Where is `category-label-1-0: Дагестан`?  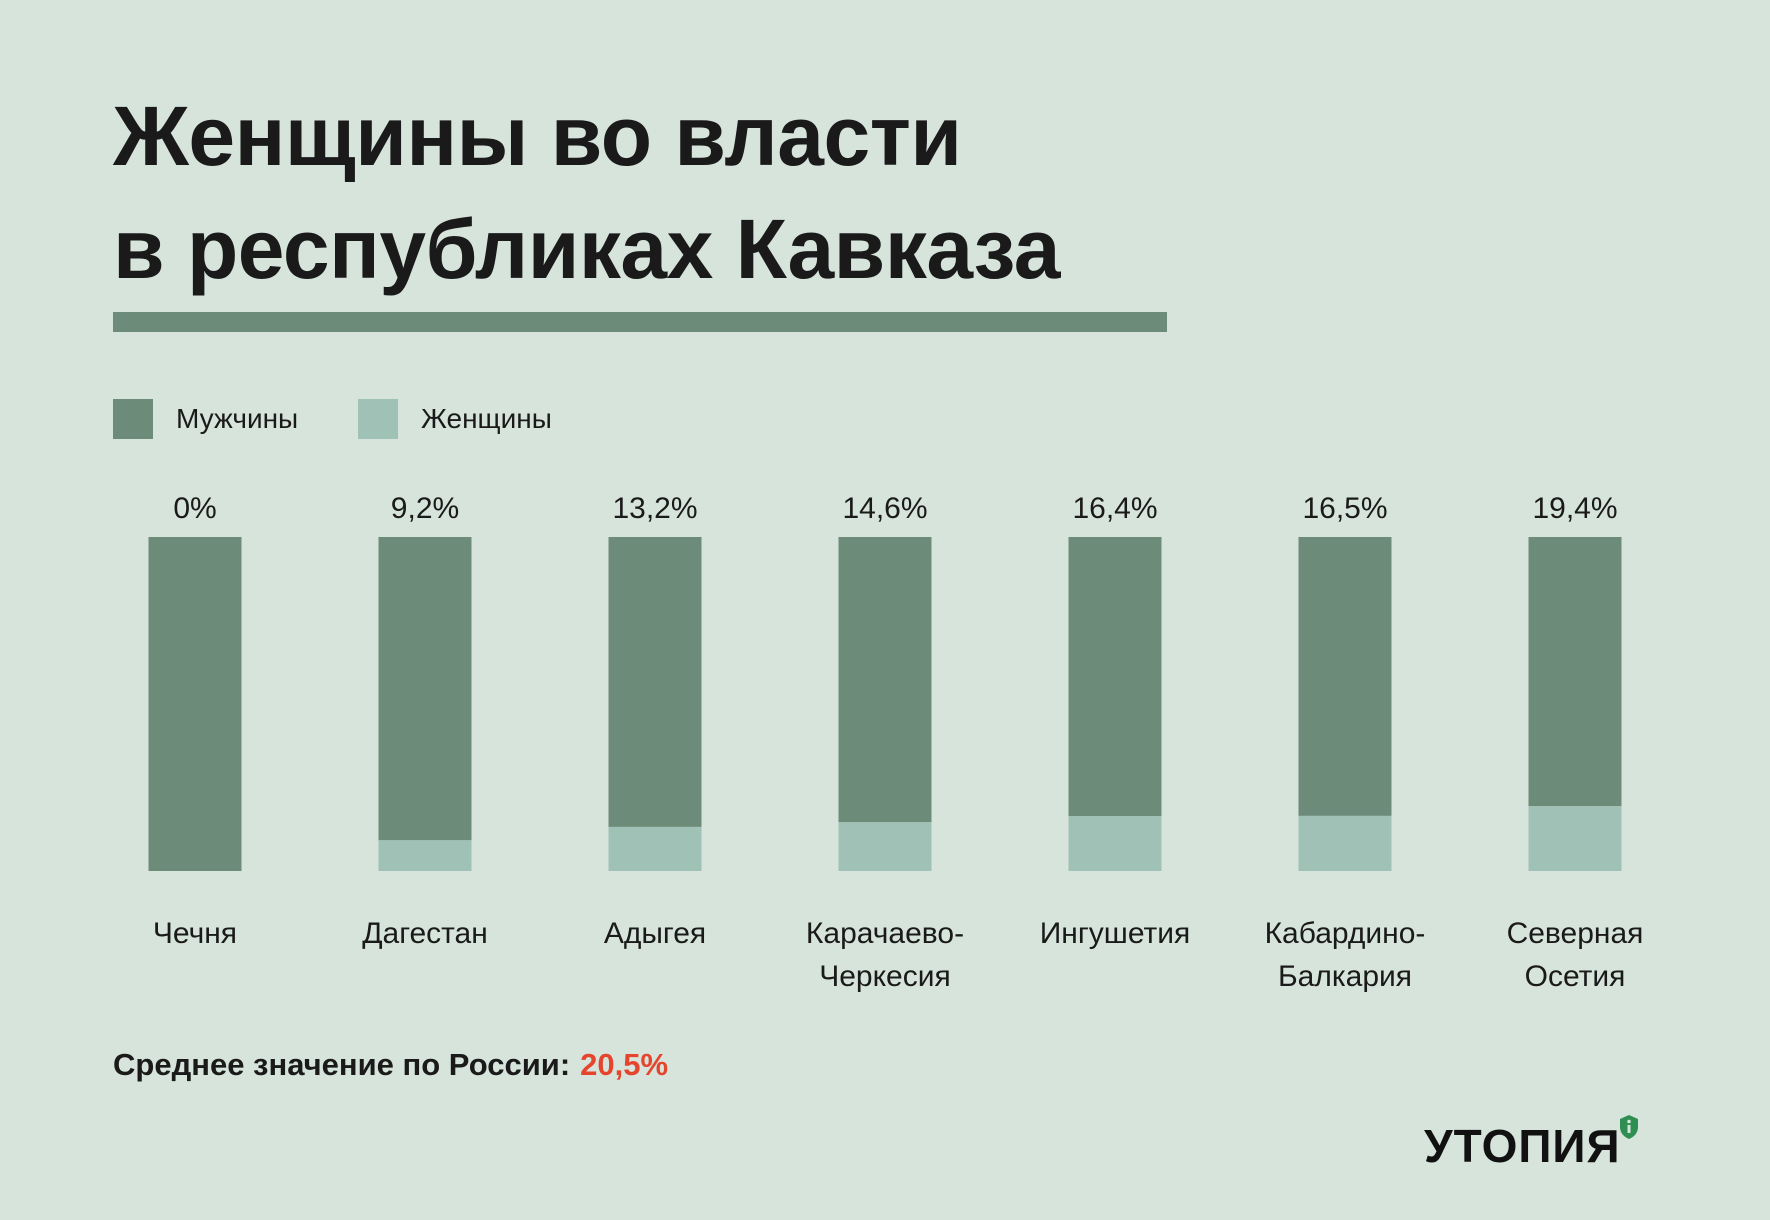
category-label-1-0: Дагестан is located at coordinates (425, 933).